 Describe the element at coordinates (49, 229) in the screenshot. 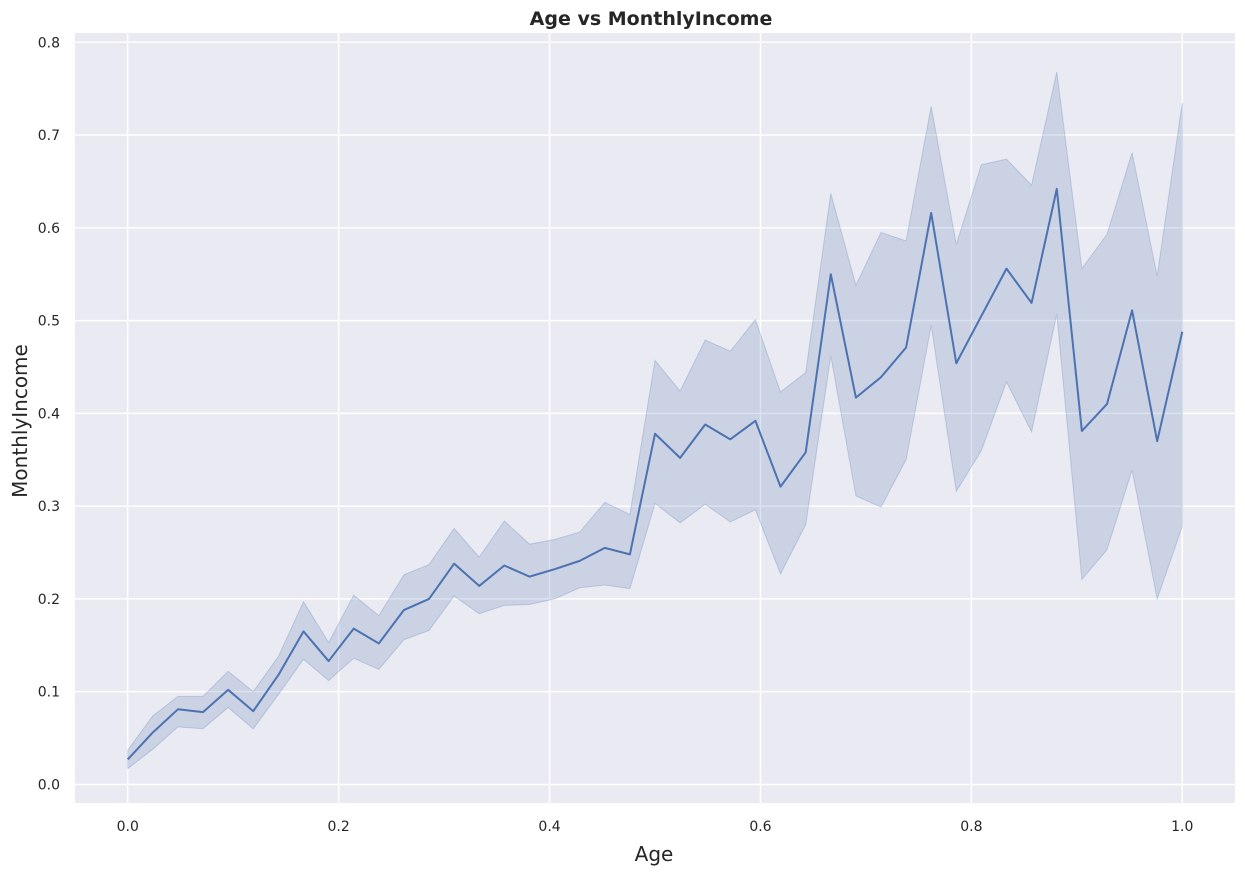

I see `y-tick-label: 0.6` at that location.